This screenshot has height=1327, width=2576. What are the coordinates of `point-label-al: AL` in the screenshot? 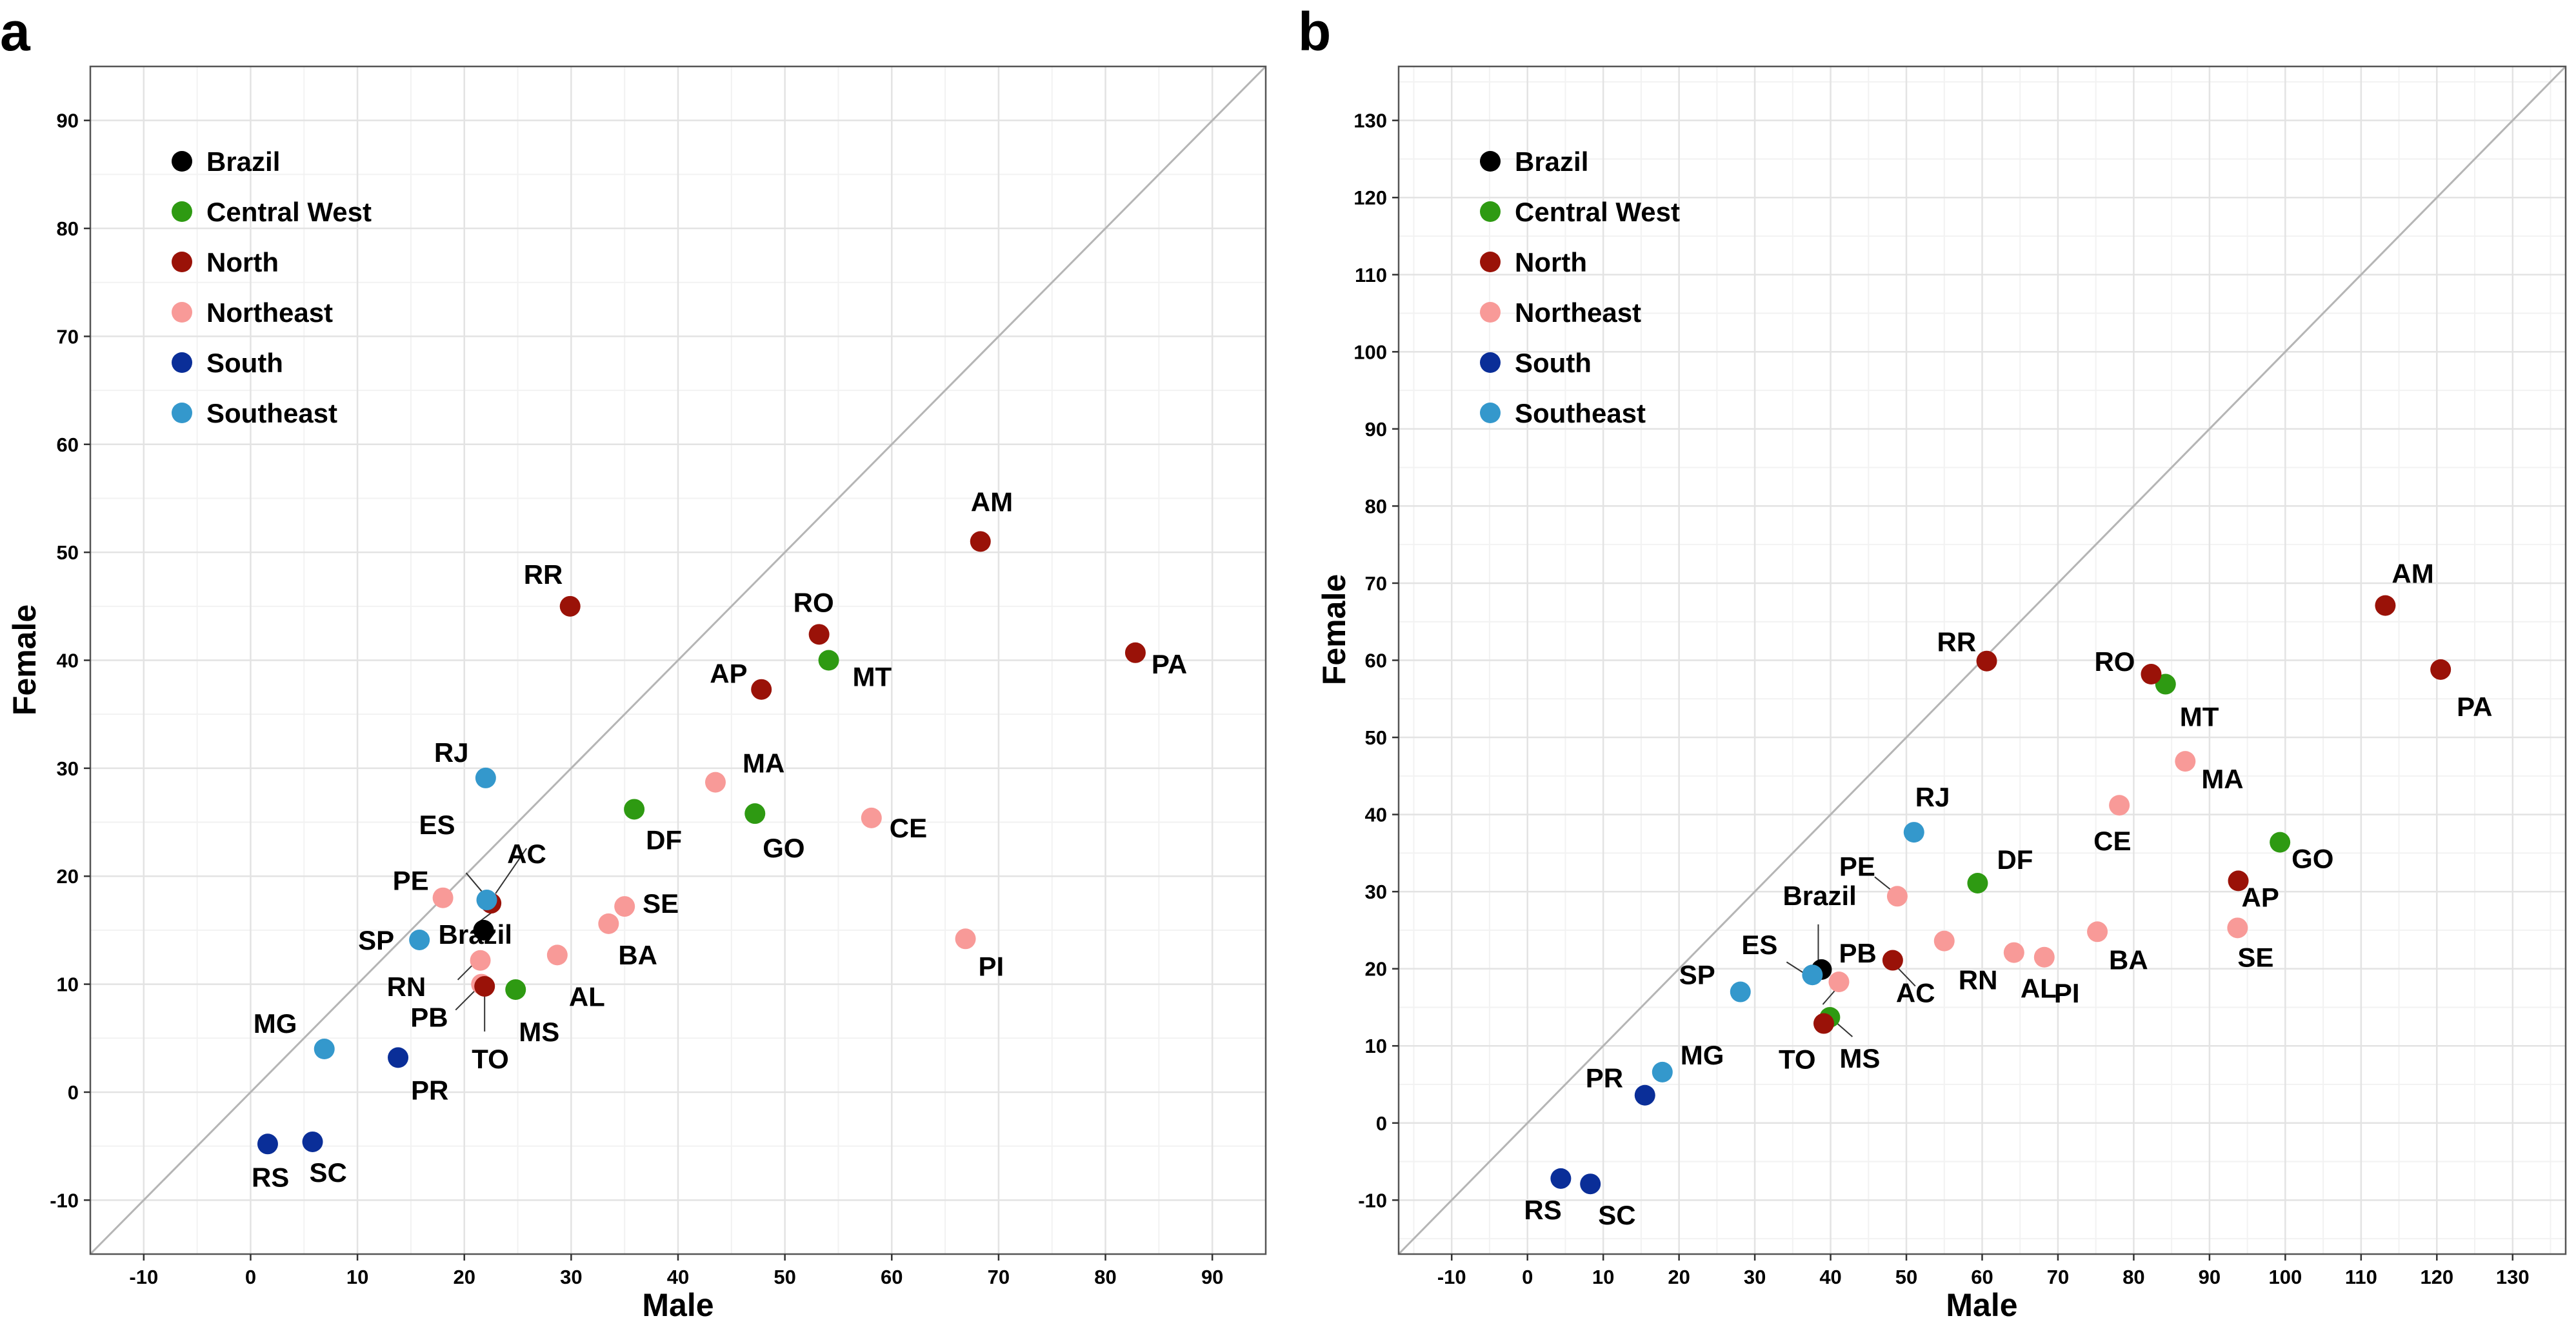 It's located at (2039, 988).